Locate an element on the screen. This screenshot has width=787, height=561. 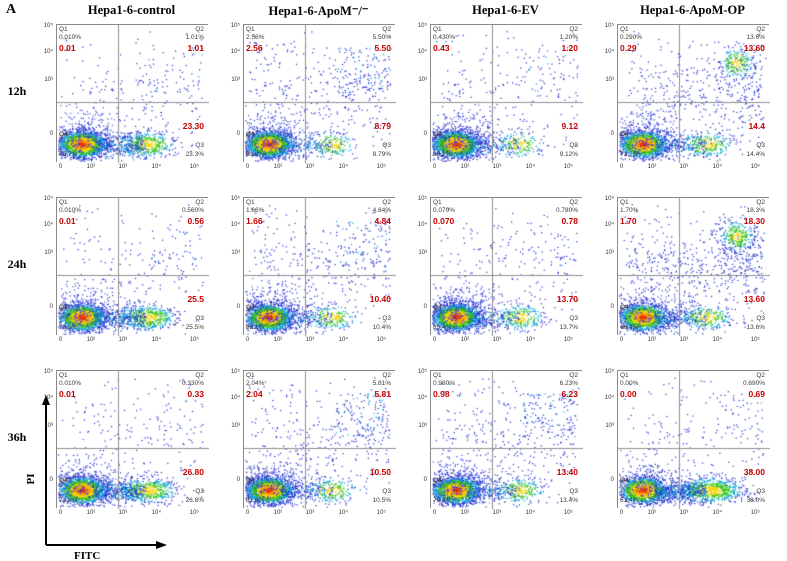
q3-annotation: 14.4 is located at coordinates (756, 126).